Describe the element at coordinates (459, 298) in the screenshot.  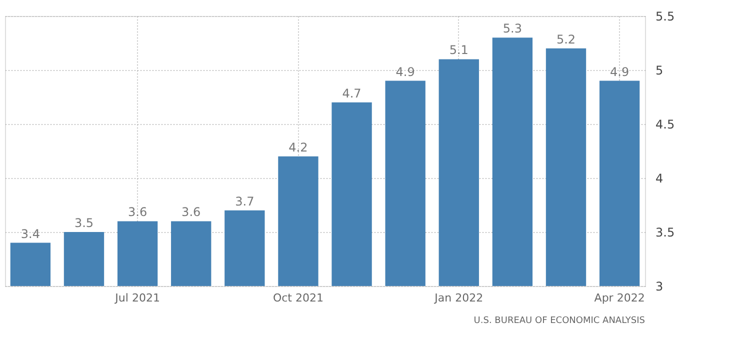
I see `x-tick-label: Jan 2022` at that location.